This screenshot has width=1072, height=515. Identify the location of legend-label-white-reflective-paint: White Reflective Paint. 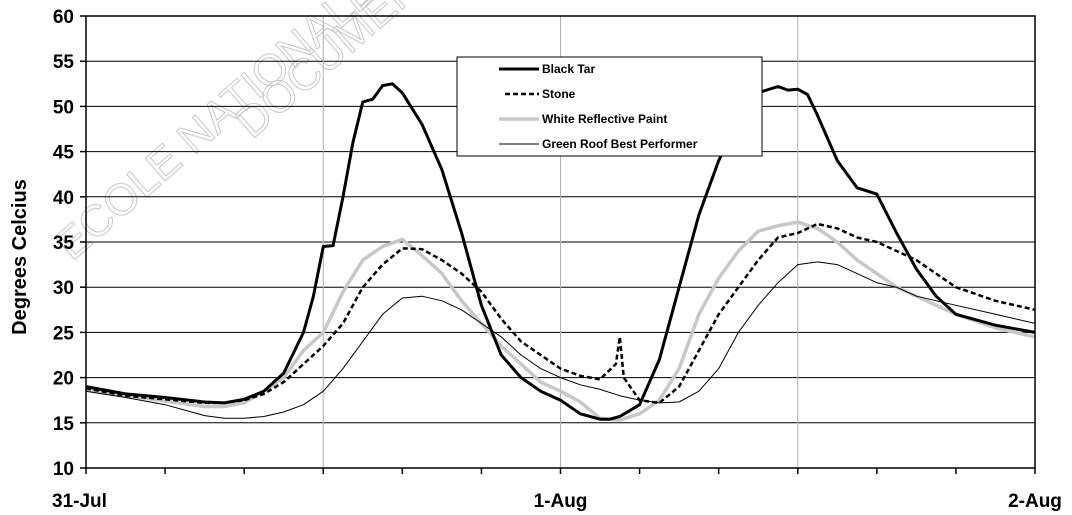
(604, 119).